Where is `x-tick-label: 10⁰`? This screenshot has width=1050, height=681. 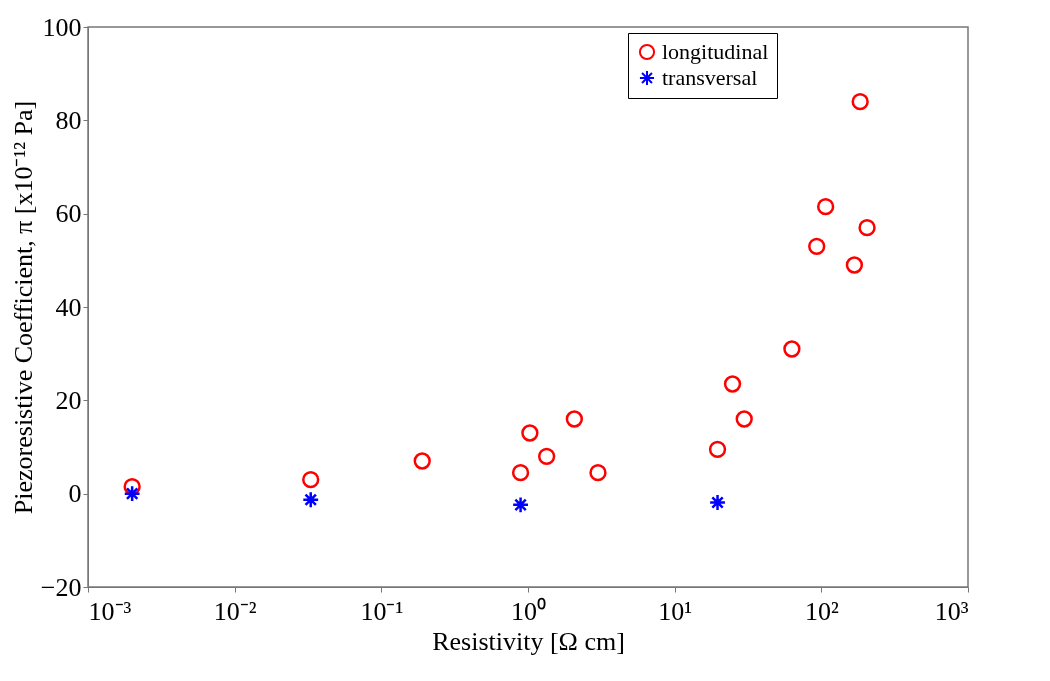 x-tick-label: 10⁰ is located at coordinates (528, 611).